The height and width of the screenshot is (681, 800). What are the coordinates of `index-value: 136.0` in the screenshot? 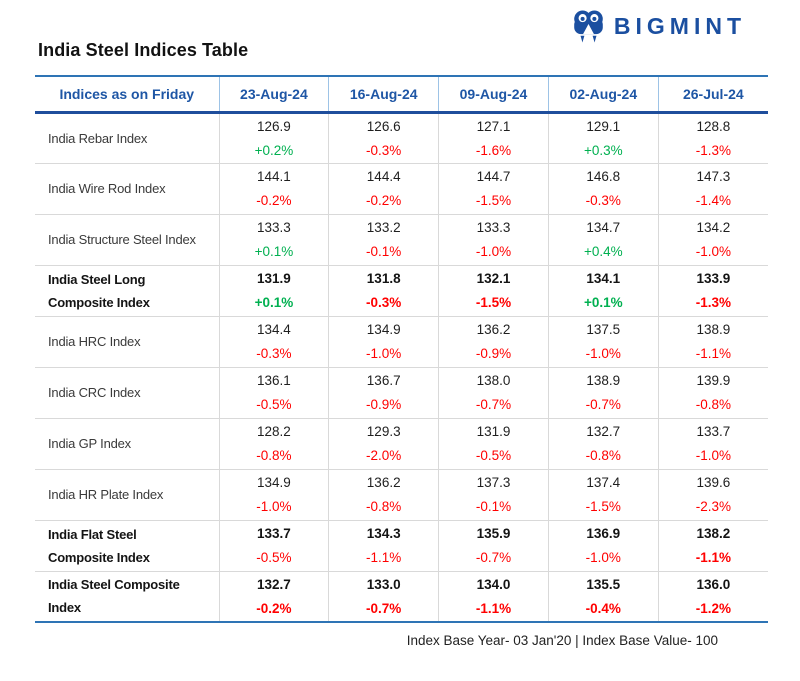 It's located at (713, 584).